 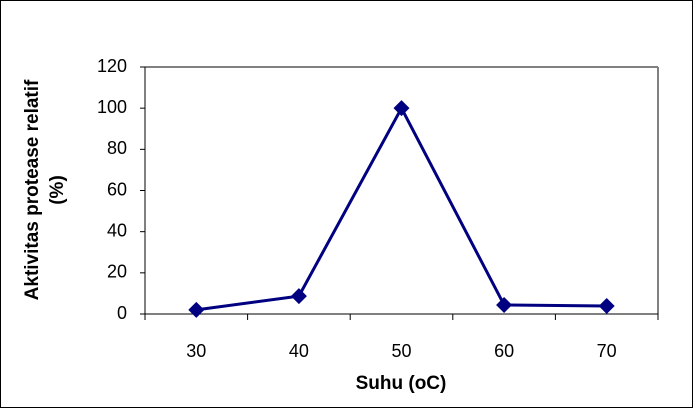 What do you see at coordinates (401, 351) in the screenshot?
I see `x-tick-label: 50` at bounding box center [401, 351].